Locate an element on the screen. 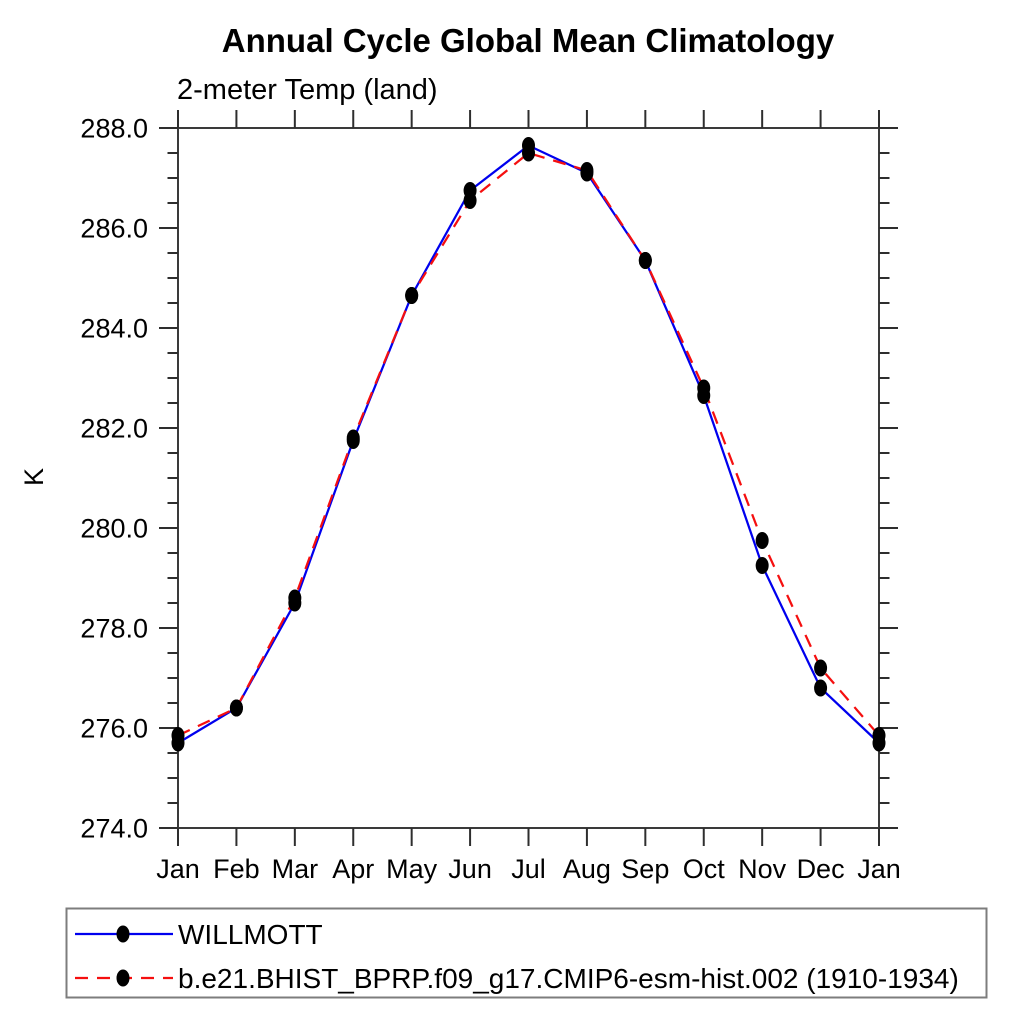  x-tick-label: Jul is located at coordinates (528, 869).